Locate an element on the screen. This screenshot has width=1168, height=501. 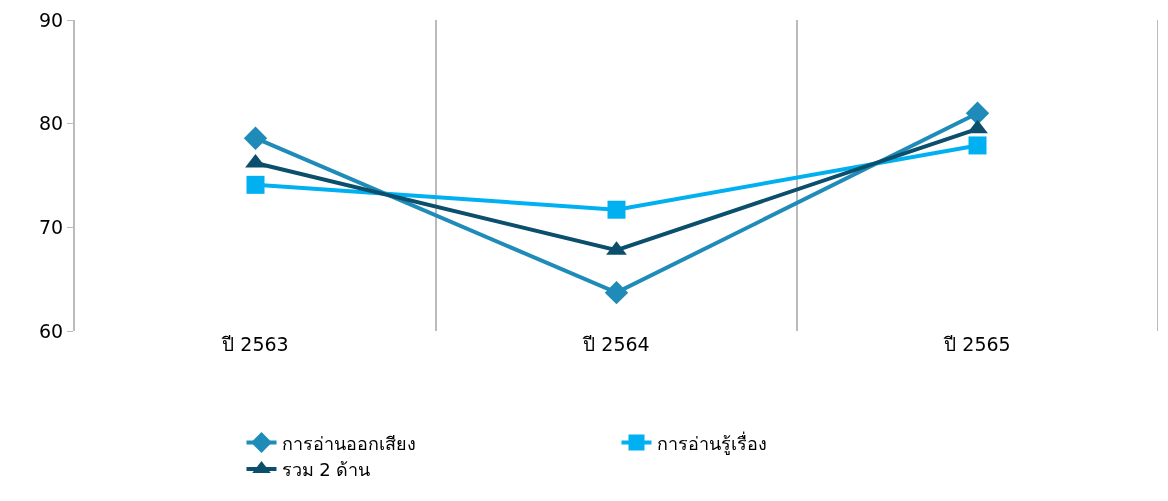
y-tick-label: 90 is located at coordinates (51, 19).